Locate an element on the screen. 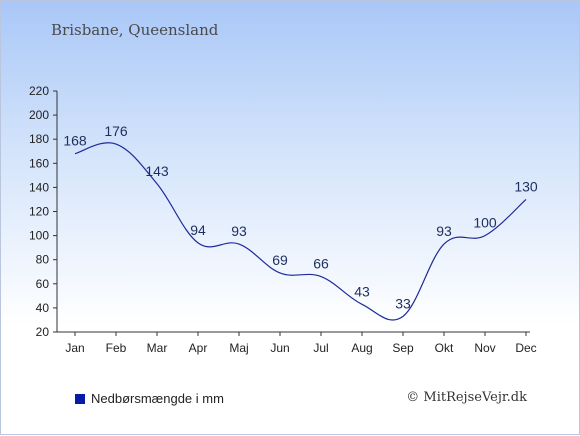 Image resolution: width=580 pixels, height=436 pixels. data-label: 43 is located at coordinates (362, 291).